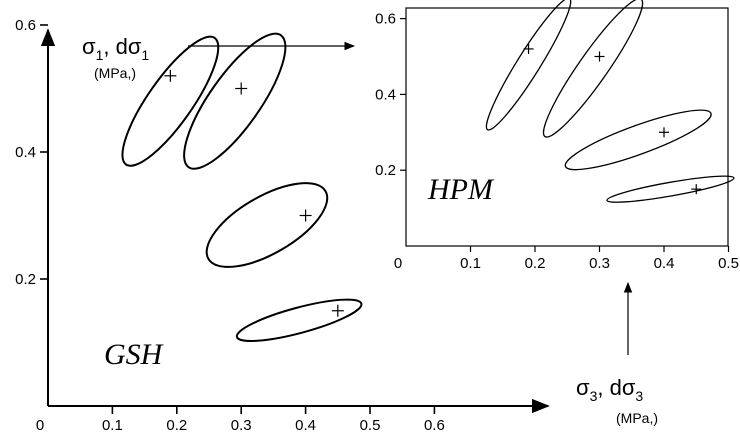 This screenshot has height=436, width=740. I want to click on y-axis-unit: (MPa,), so click(115, 73).